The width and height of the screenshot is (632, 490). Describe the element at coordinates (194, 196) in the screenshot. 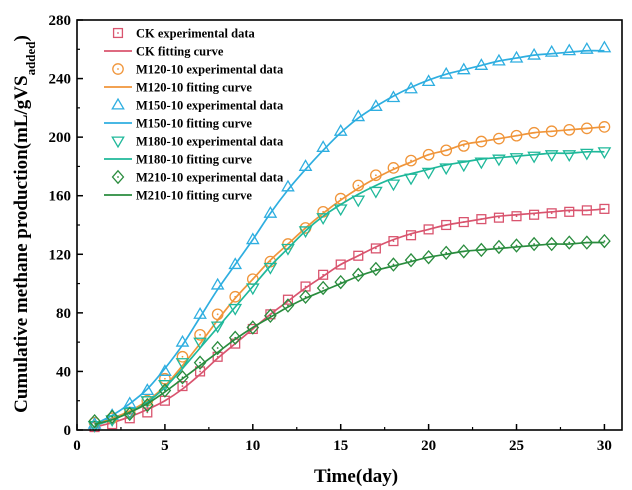

I see `legend-label-m210-fitting: M210-10 fitting curve` at that location.